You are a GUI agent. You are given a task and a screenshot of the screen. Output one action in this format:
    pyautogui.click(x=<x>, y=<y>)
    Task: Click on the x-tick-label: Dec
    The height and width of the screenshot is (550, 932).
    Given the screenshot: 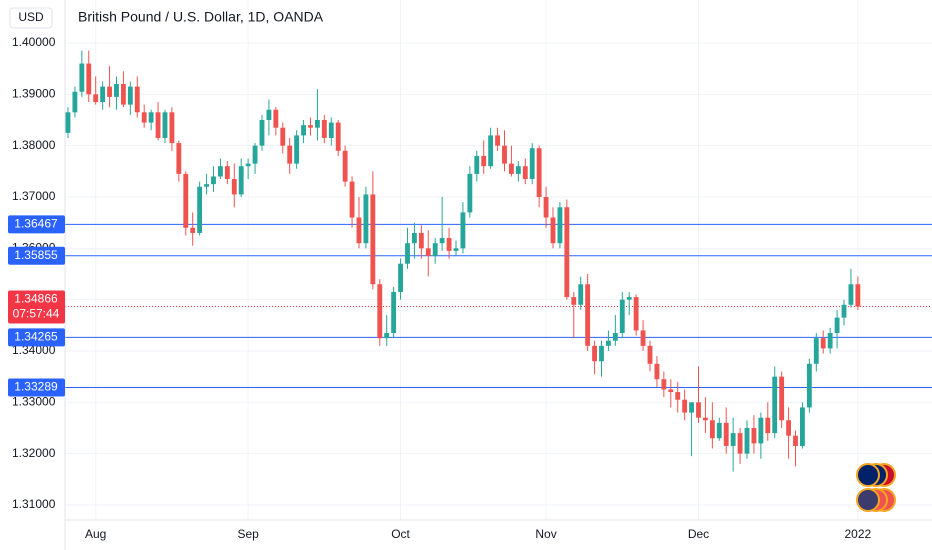 What is the action you would take?
    pyautogui.click(x=698, y=534)
    